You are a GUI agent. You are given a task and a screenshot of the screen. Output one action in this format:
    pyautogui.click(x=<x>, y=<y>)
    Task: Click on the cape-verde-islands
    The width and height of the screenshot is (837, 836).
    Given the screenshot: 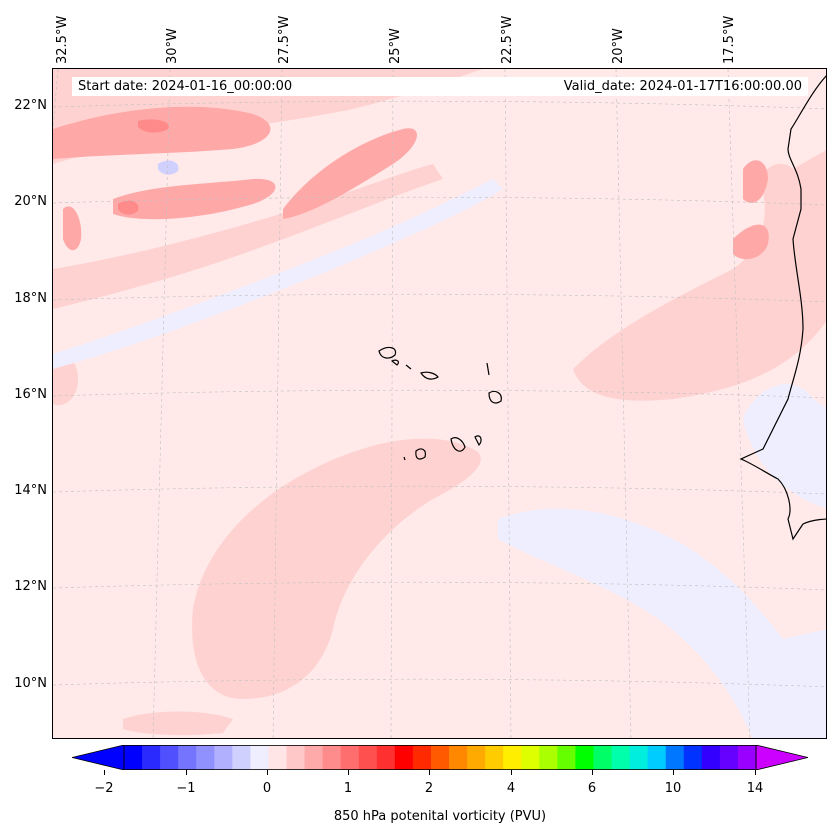 What is the action you would take?
    pyautogui.click(x=440, y=403)
    